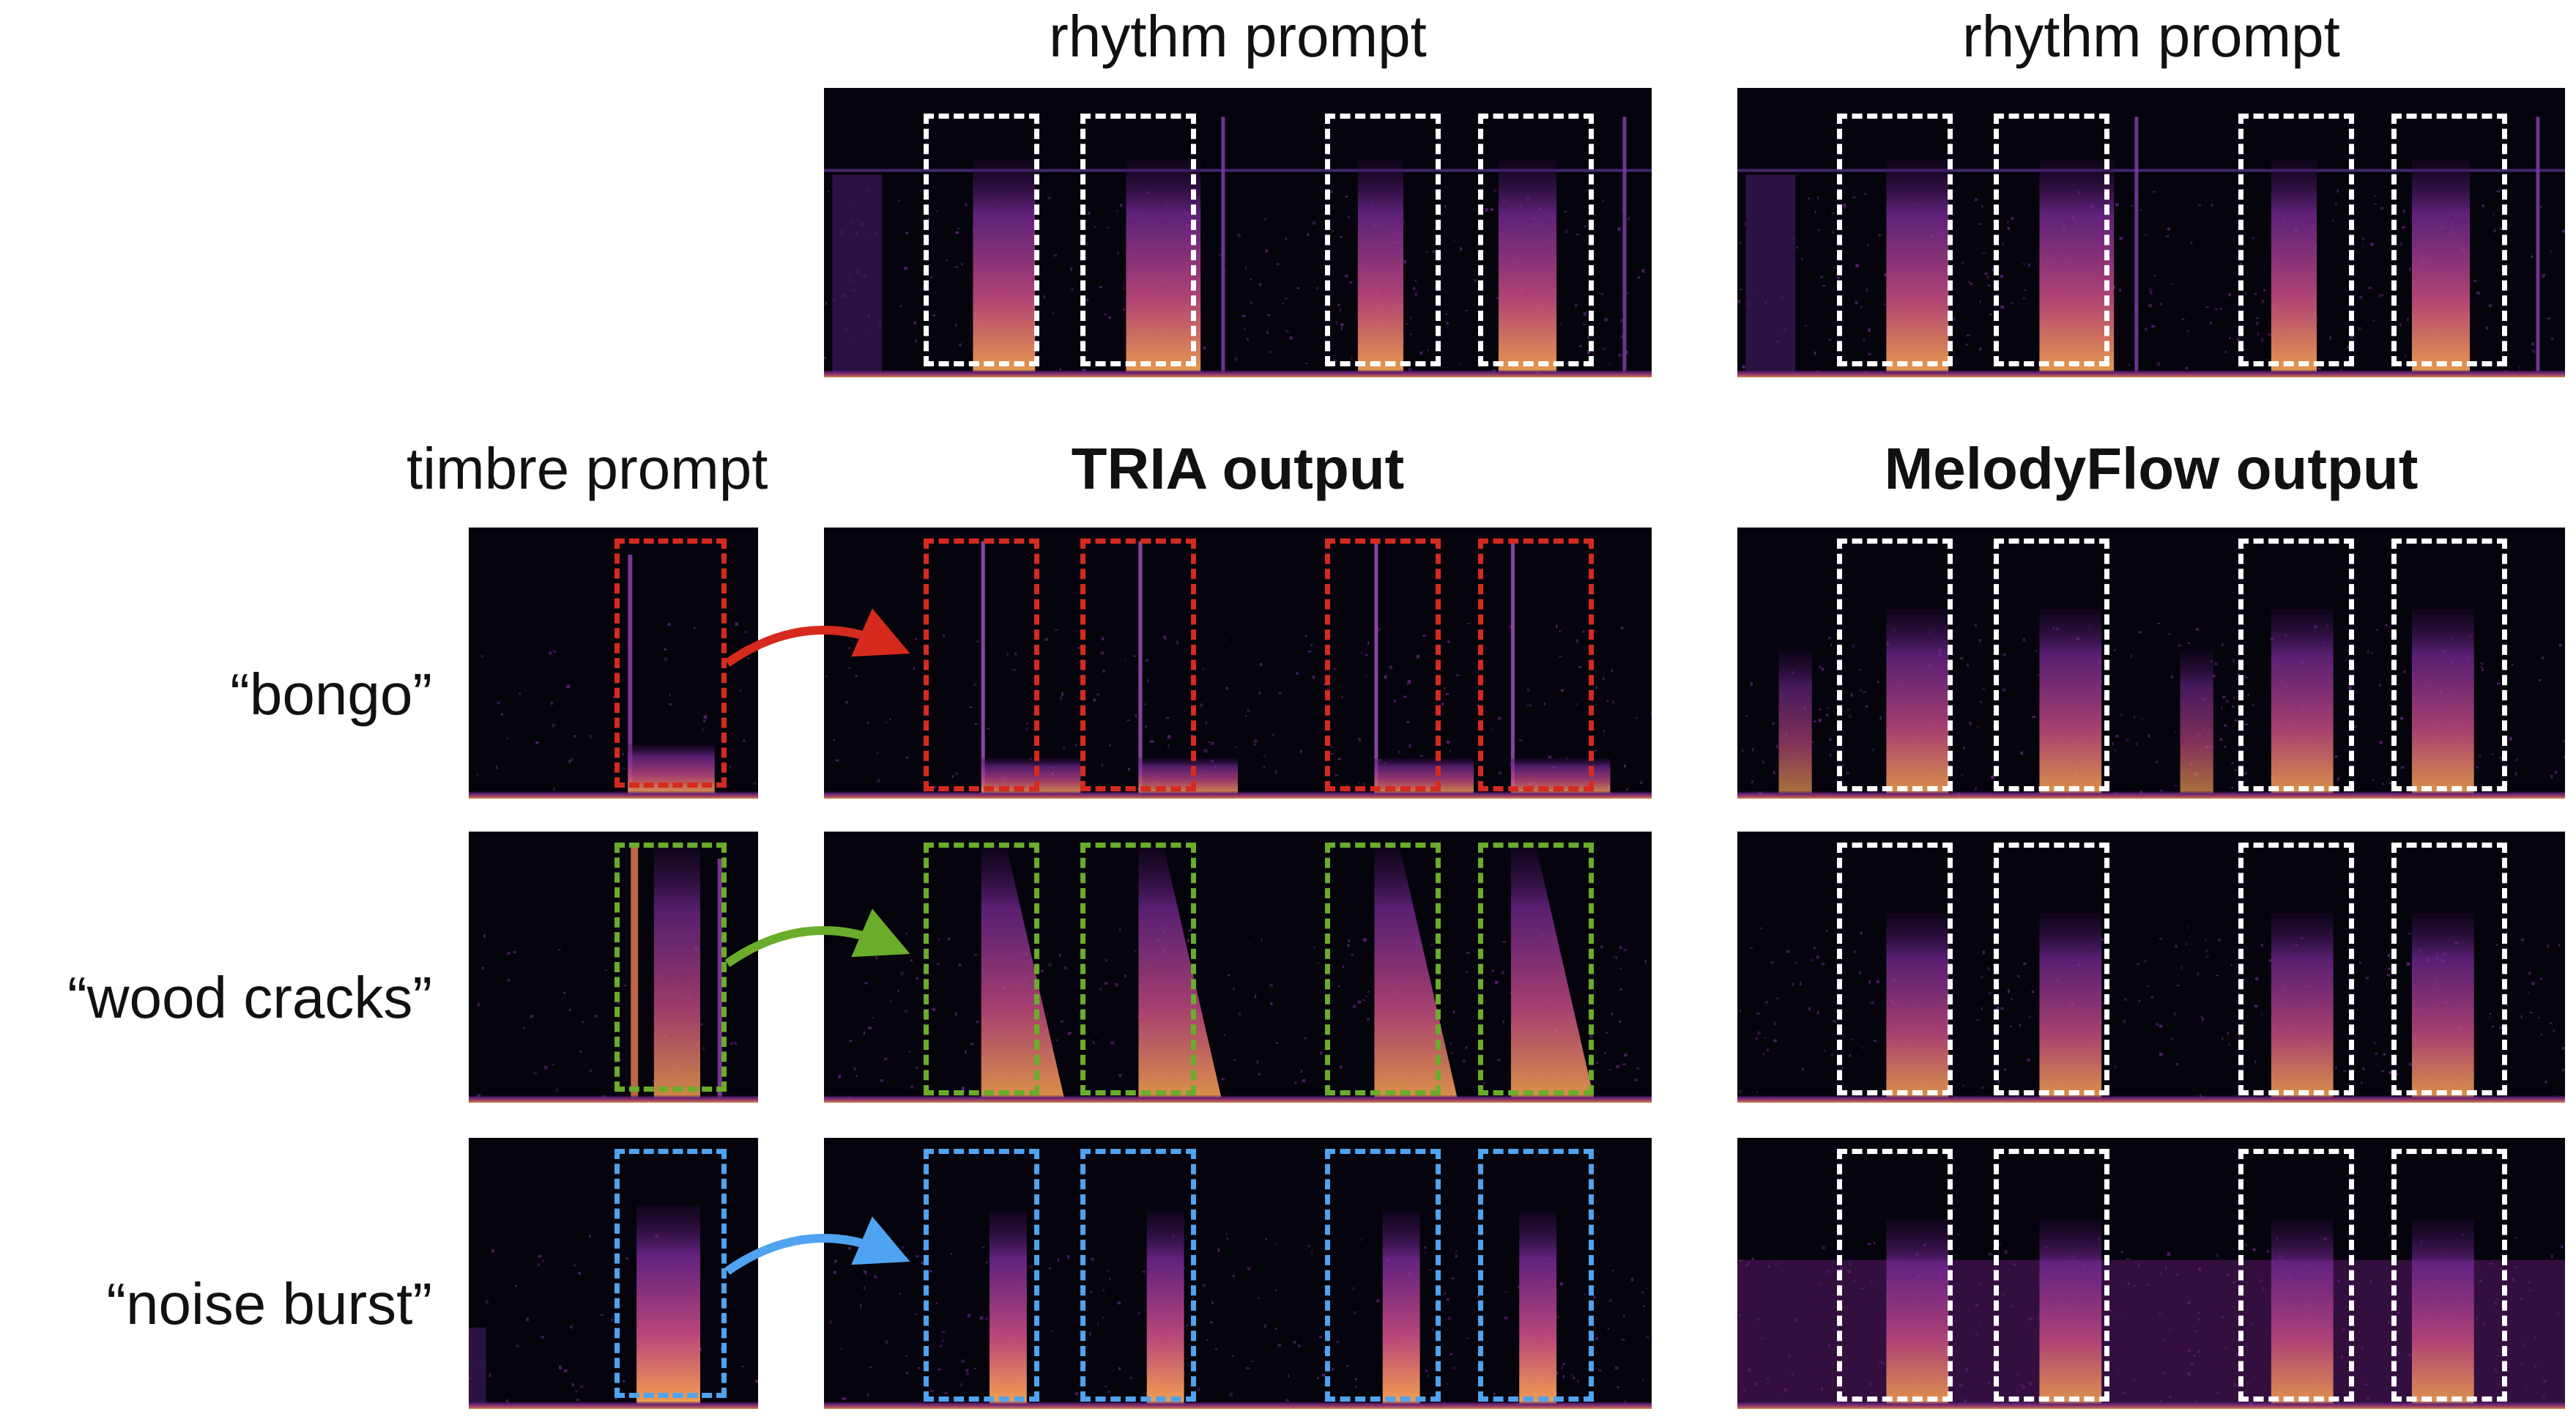 This screenshot has height=1417, width=2576. Describe the element at coordinates (2151, 373) in the screenshot. I see `spectrogram-floor` at that location.